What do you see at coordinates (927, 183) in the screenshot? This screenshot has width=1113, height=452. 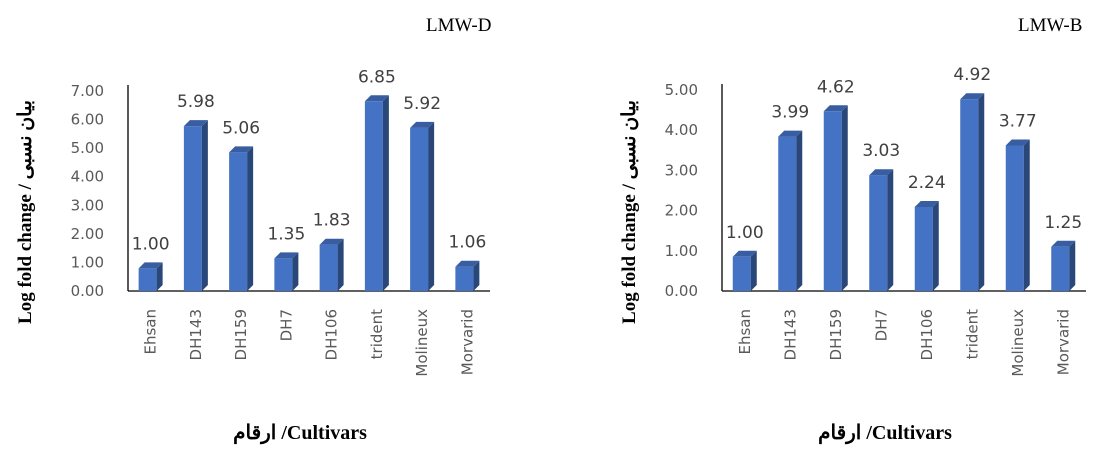 I see `data-label: 2.24` at bounding box center [927, 183].